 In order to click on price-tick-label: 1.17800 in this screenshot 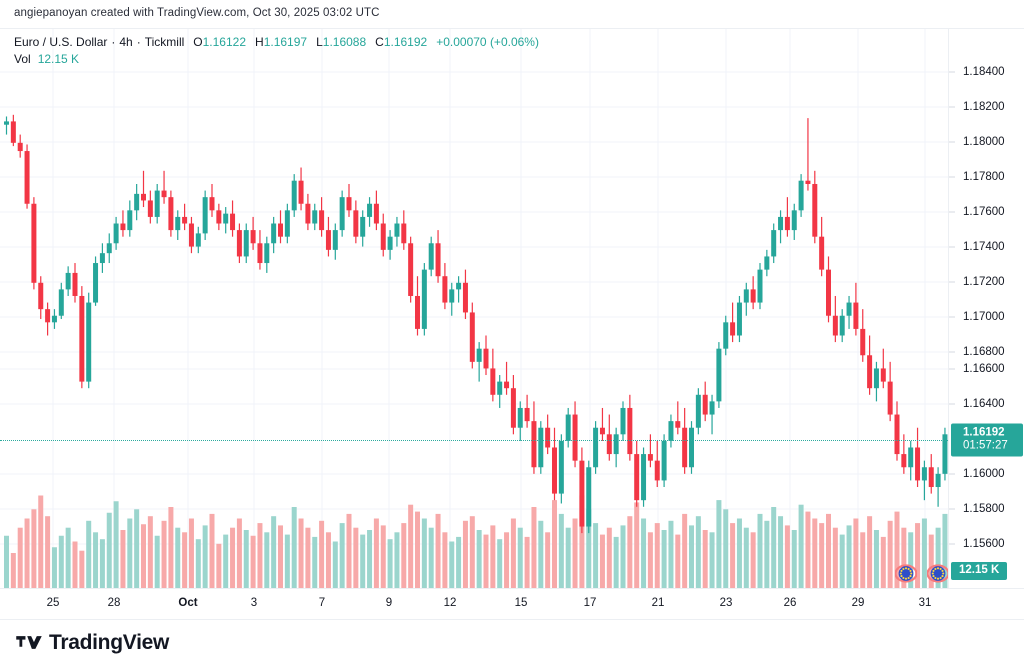, I will do `click(984, 177)`.